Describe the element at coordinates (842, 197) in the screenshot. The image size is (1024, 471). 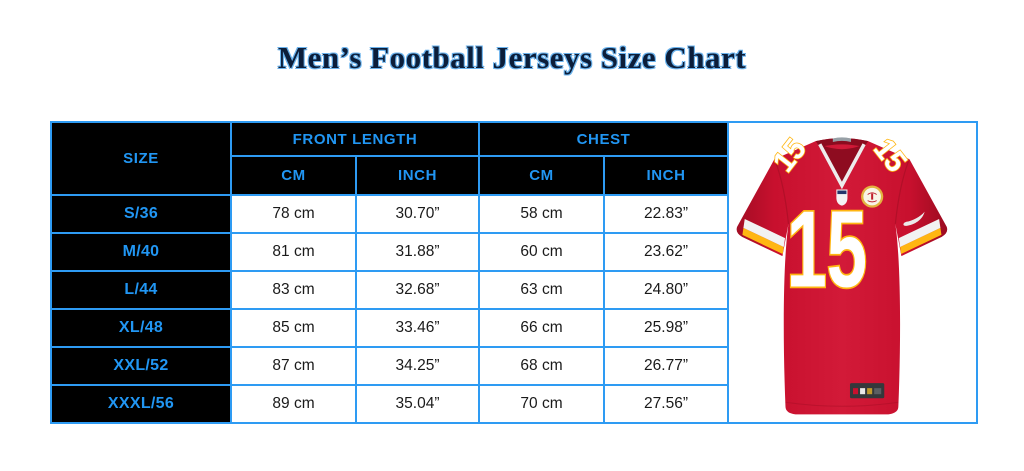
I see `nfl-shield-logo` at that location.